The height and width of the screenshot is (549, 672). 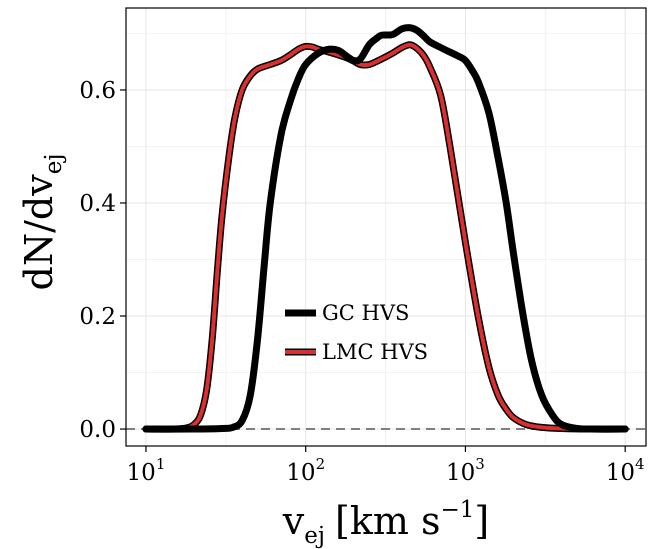 I want to click on y-tick-label: 0.6, so click(x=97, y=91).